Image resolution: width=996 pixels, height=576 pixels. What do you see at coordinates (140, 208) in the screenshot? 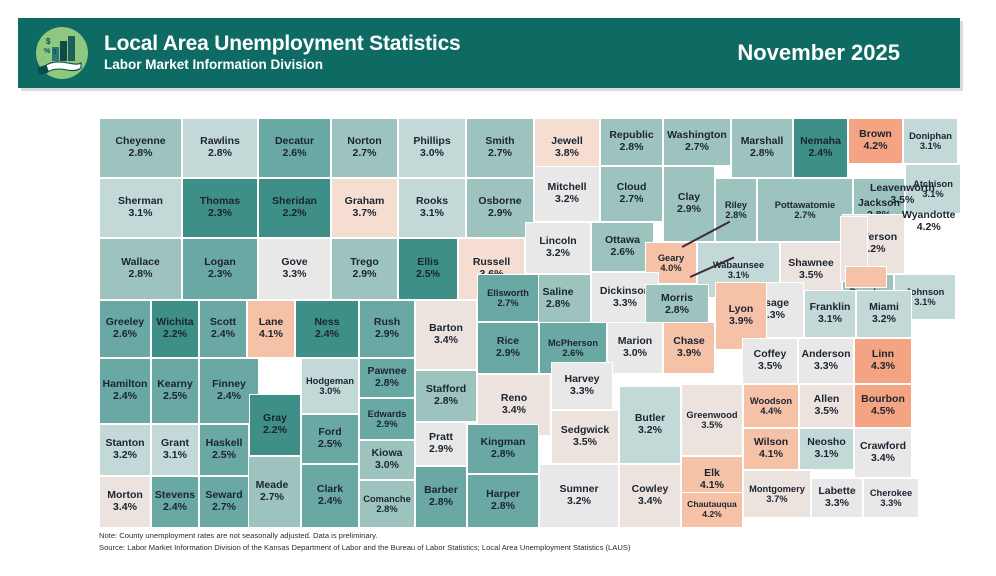
I see `county-cell: Sherman 3.1%` at bounding box center [140, 208].